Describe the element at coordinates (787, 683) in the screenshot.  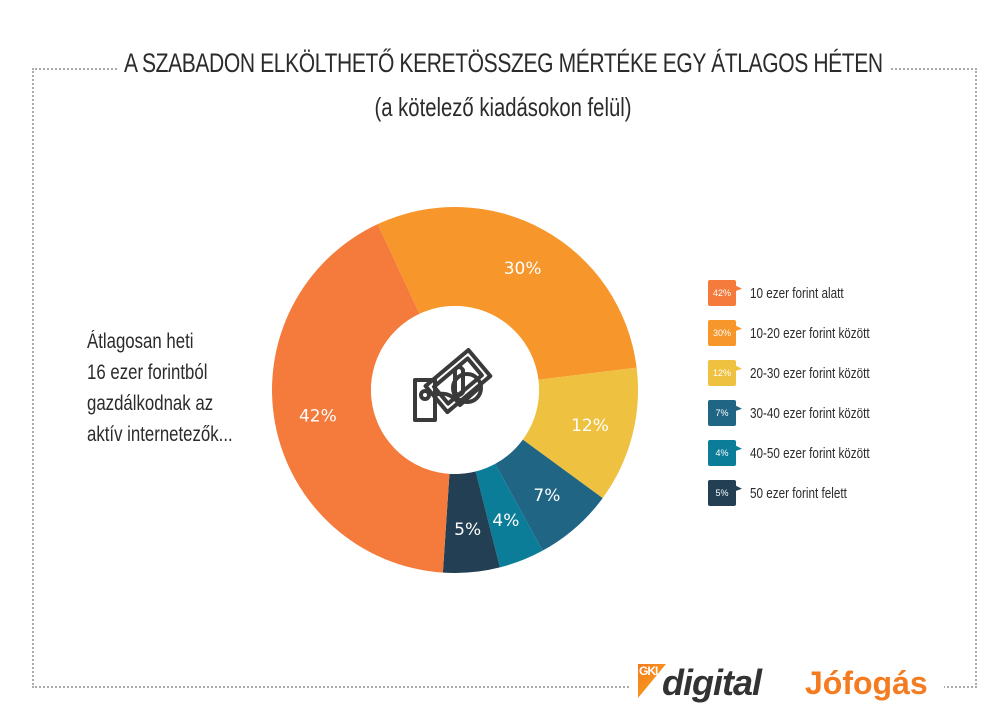
I see `logos: GKI digital Jófogás` at that location.